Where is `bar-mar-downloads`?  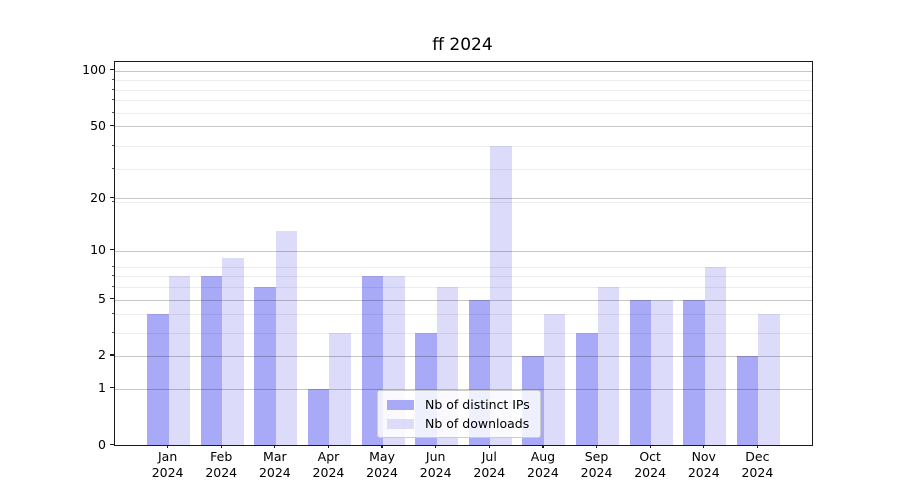
bar-mar-downloads is located at coordinates (286, 337).